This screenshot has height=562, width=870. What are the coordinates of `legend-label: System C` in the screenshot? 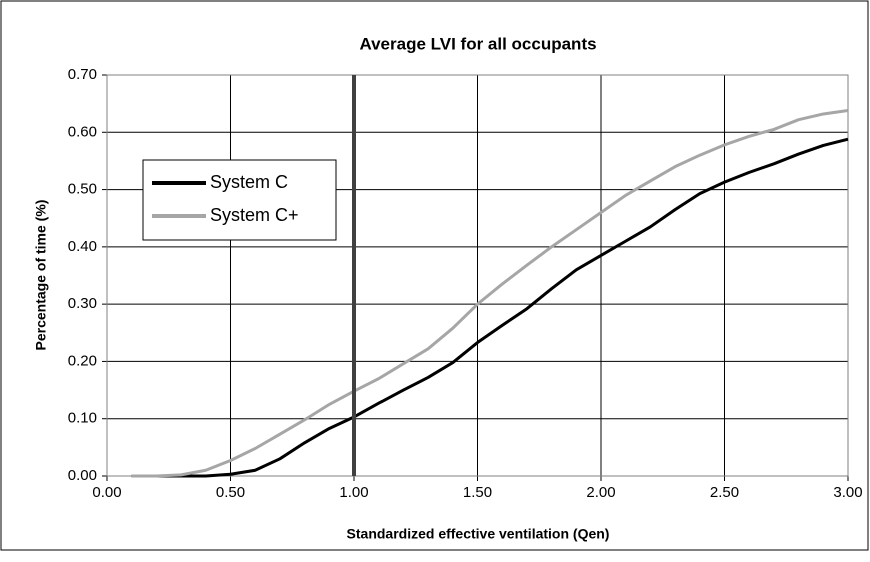 It's located at (249, 182).